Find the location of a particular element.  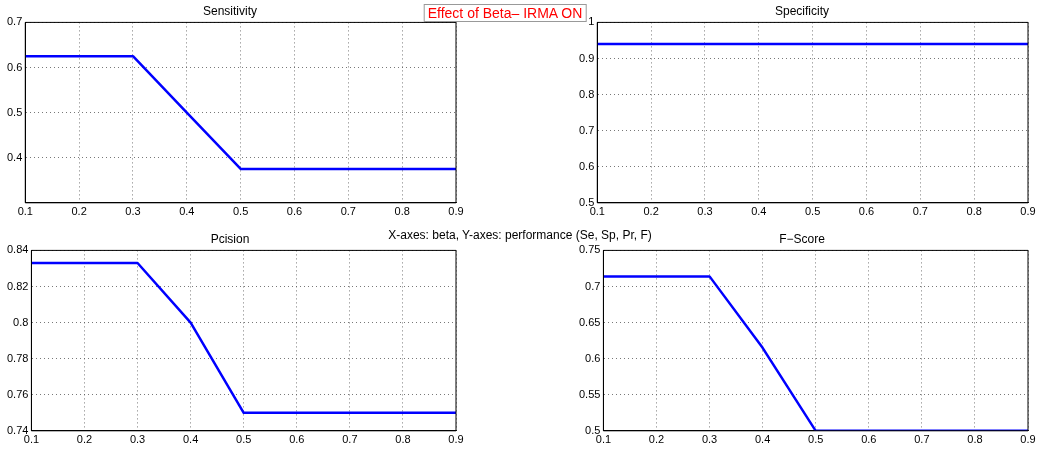

y-tick-label: 1 is located at coordinates (591, 21).